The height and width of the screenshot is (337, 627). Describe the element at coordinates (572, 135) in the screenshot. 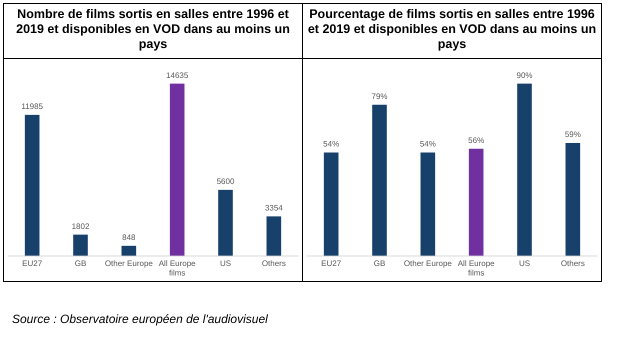

I see `data-label: 59%` at that location.